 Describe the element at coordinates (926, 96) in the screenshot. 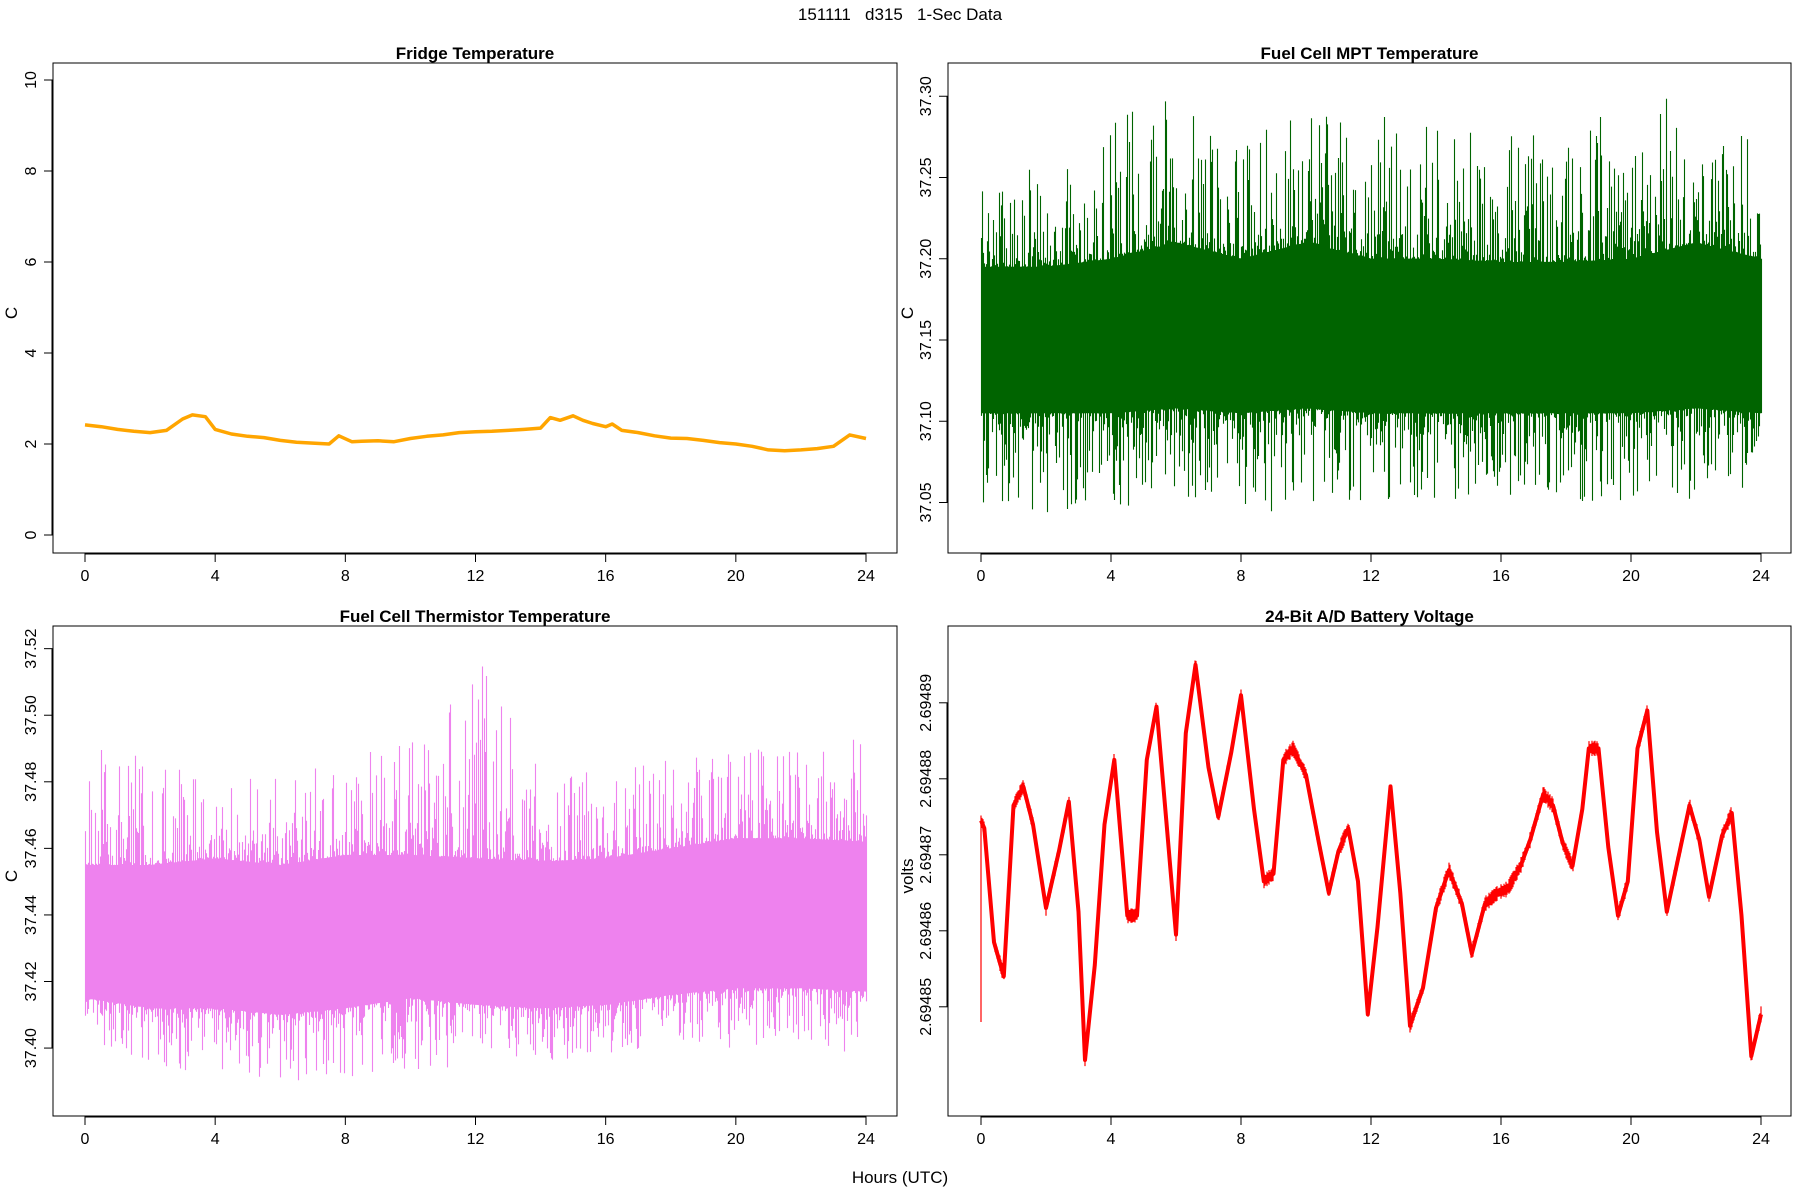

I see `y-tick-label: 37.30` at that location.